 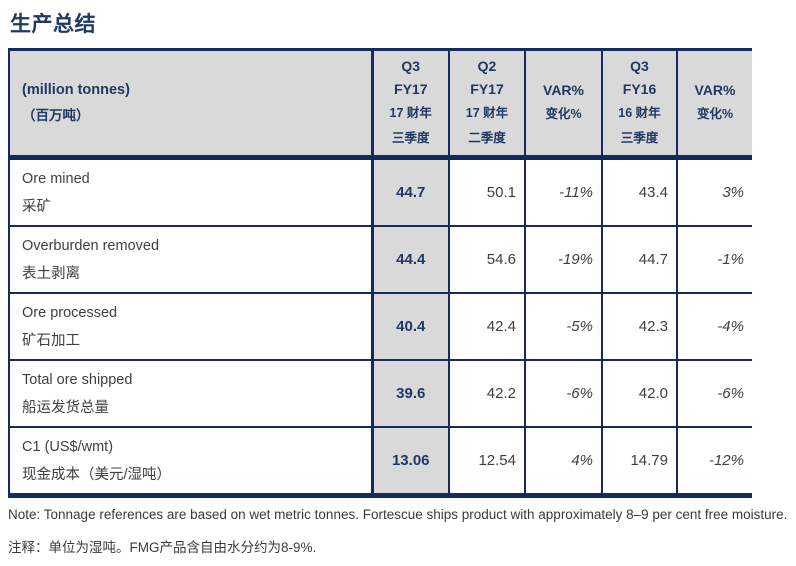 I want to click on row-label-en: Ore processed, so click(x=70, y=312).